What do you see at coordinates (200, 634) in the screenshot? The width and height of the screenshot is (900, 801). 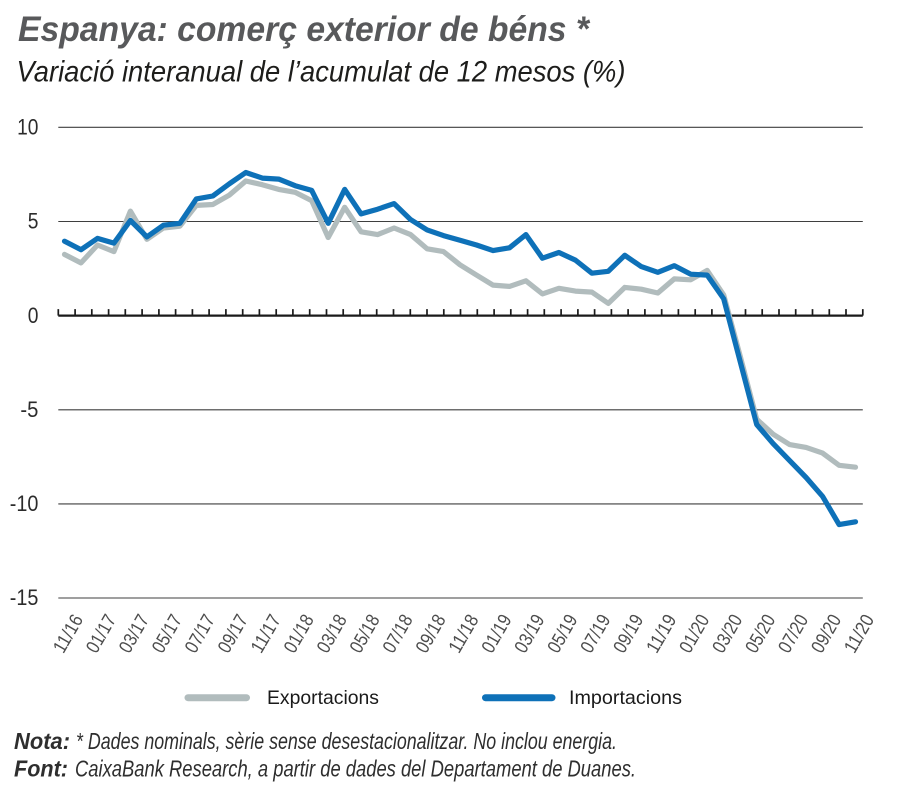 I see `svg-text: 07/17` at bounding box center [200, 634].